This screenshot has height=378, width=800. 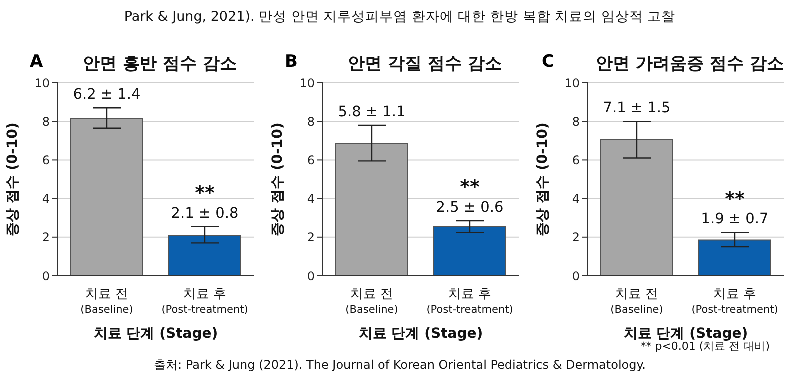 I want to click on chart-title: 안면 홍반 점수 감소, so click(x=160, y=64).